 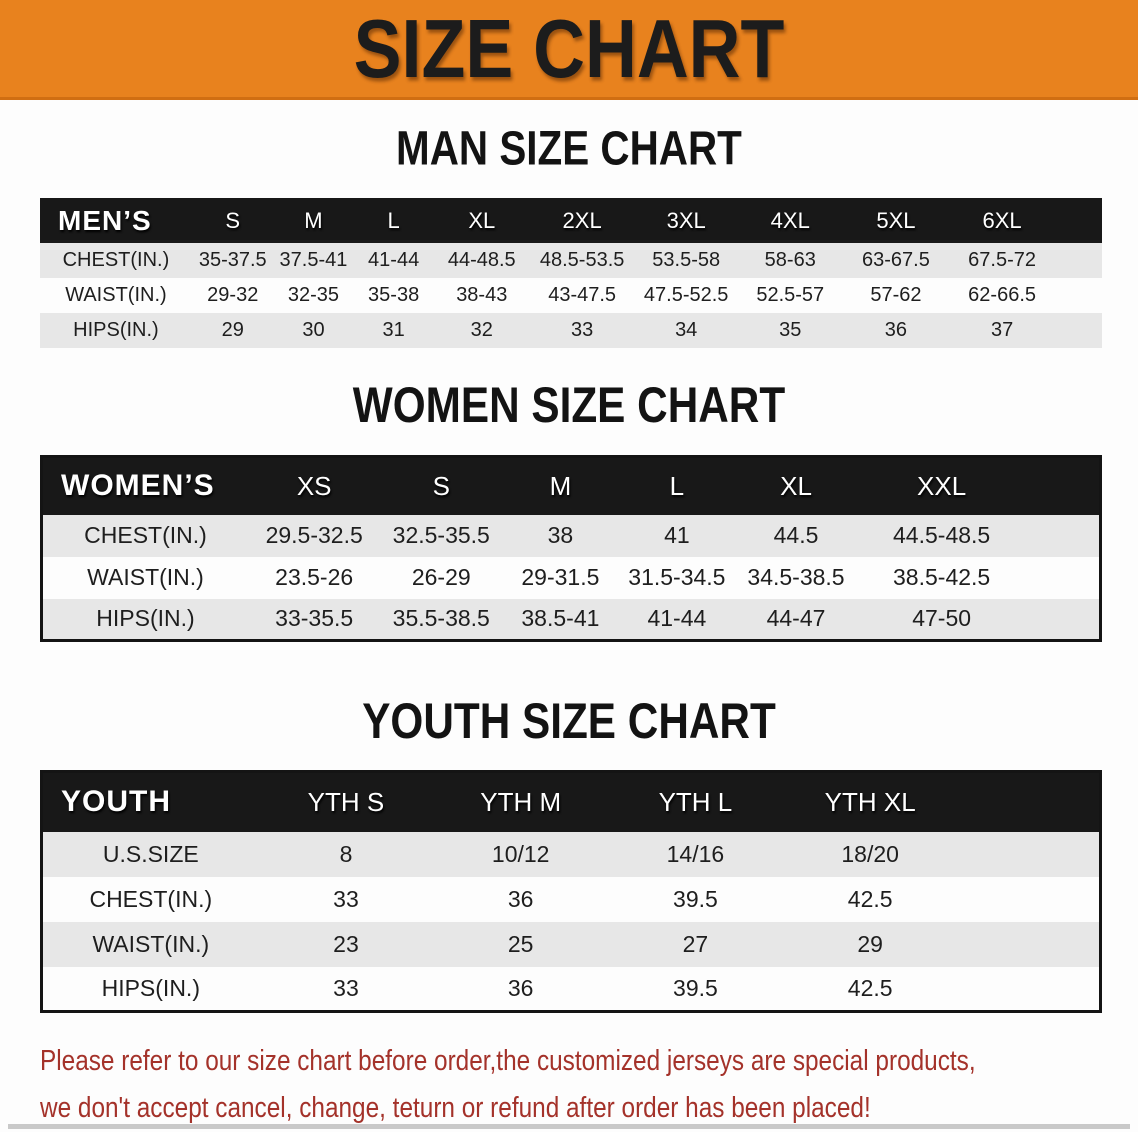 I want to click on table-corner-label: MEN’S, so click(x=116, y=220).